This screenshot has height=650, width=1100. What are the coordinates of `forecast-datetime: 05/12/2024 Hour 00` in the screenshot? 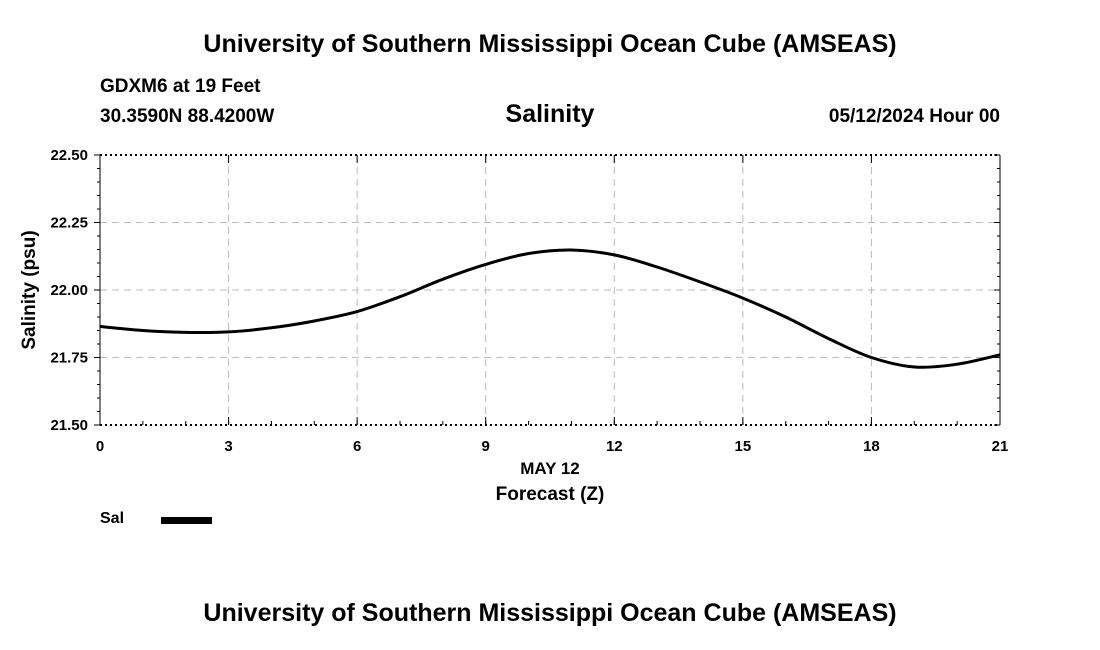 It's located at (914, 116).